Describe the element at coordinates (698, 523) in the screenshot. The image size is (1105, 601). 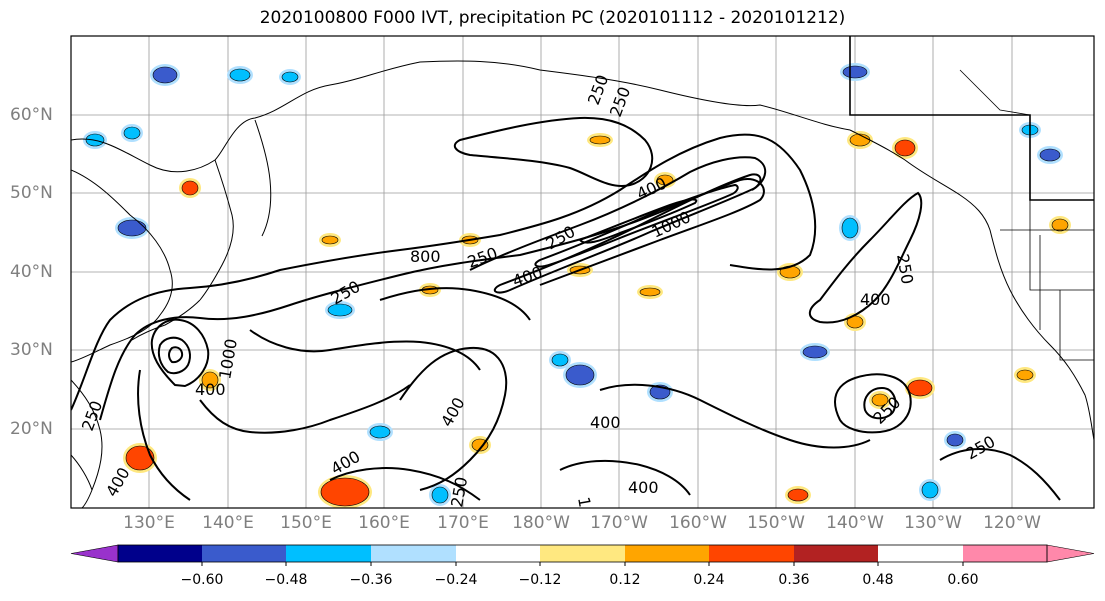
I see `longitude-label: 160°W` at that location.